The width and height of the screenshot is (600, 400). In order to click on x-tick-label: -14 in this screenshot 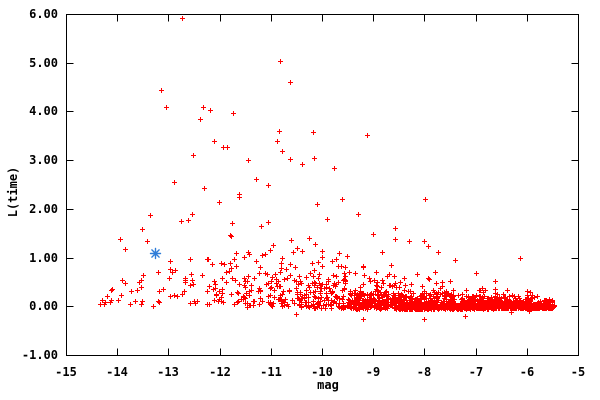, I will do `click(117, 372)`.